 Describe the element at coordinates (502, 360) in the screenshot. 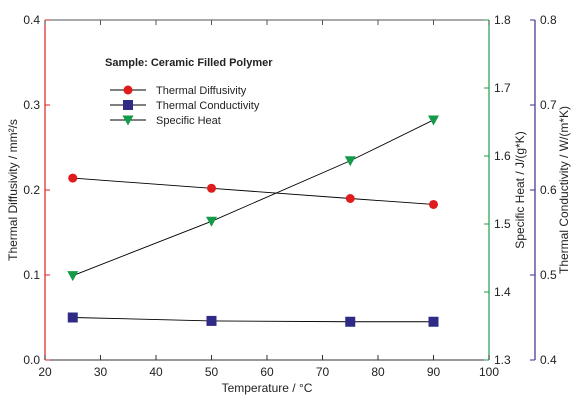

I see `right1-tick-label: 1.3` at that location.